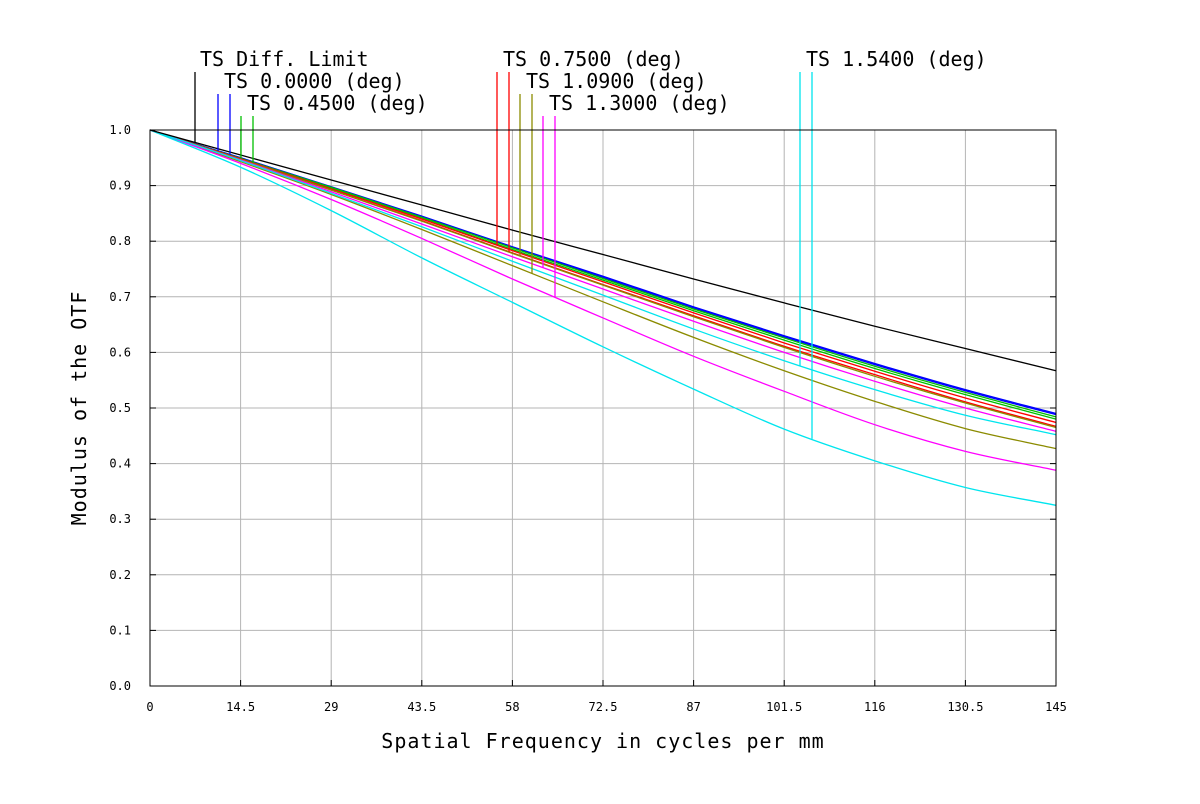  What do you see at coordinates (149, 707) in the screenshot?
I see `x-tick-label: 0` at bounding box center [149, 707].